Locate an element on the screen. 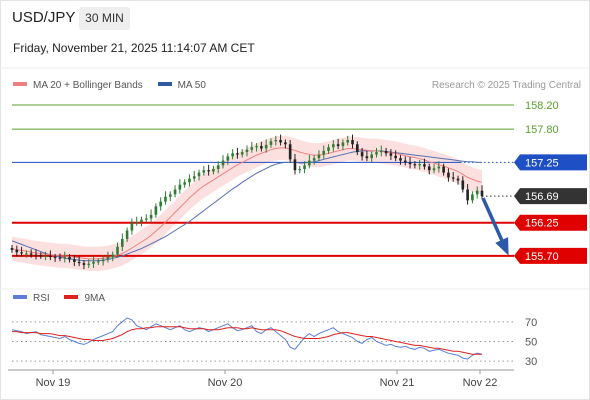  symbol-label: USD/JPY is located at coordinates (44, 17).